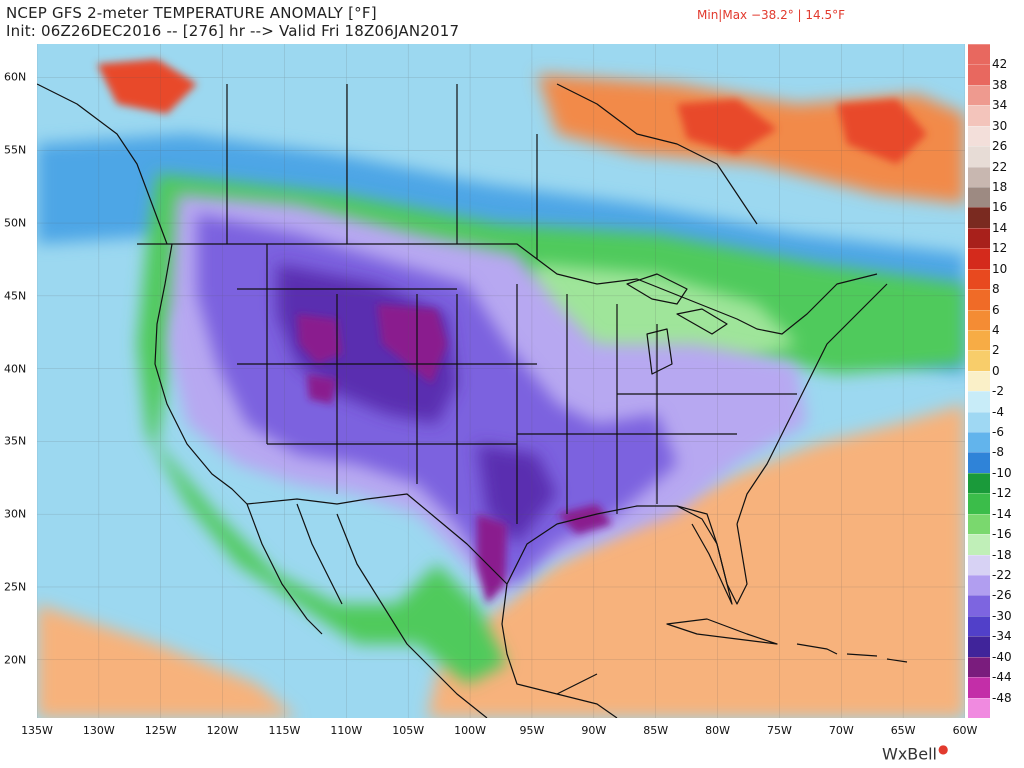 This screenshot has height=768, width=1024. I want to click on colorbar-tick-label: 42, so click(1000, 64).